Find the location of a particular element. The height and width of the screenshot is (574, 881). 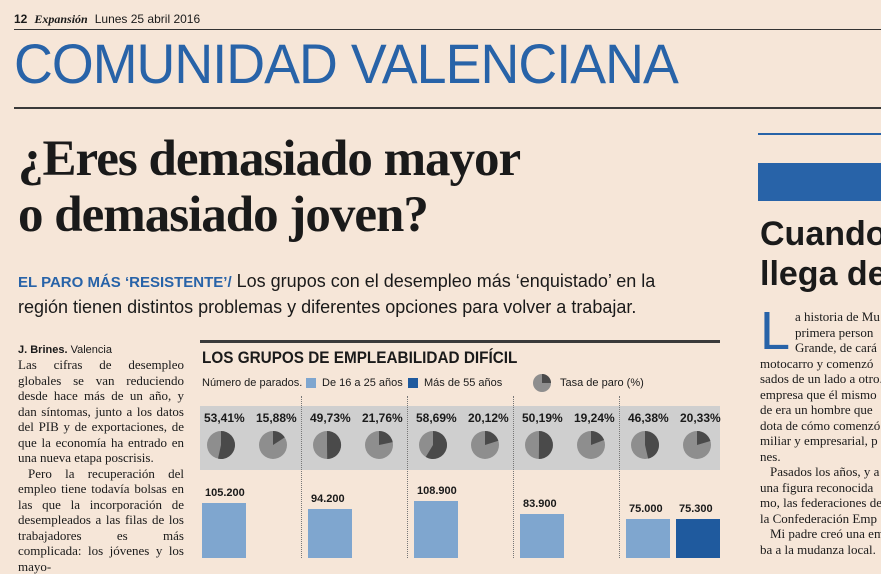

sidebar-line: ba a la mudanza local. is located at coordinates (818, 550).